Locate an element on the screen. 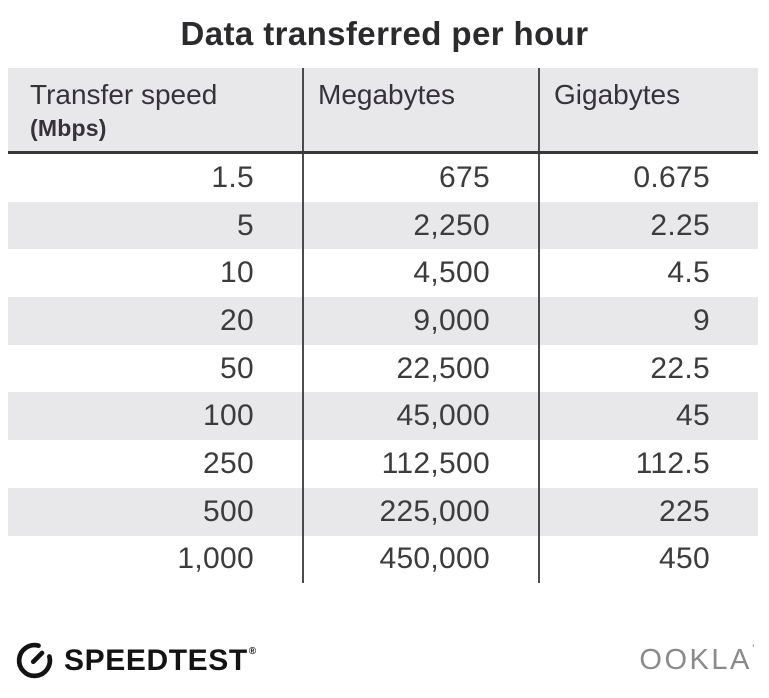 This screenshot has height=698, width=769. table-row: 20 9,000 9 is located at coordinates (383, 321).